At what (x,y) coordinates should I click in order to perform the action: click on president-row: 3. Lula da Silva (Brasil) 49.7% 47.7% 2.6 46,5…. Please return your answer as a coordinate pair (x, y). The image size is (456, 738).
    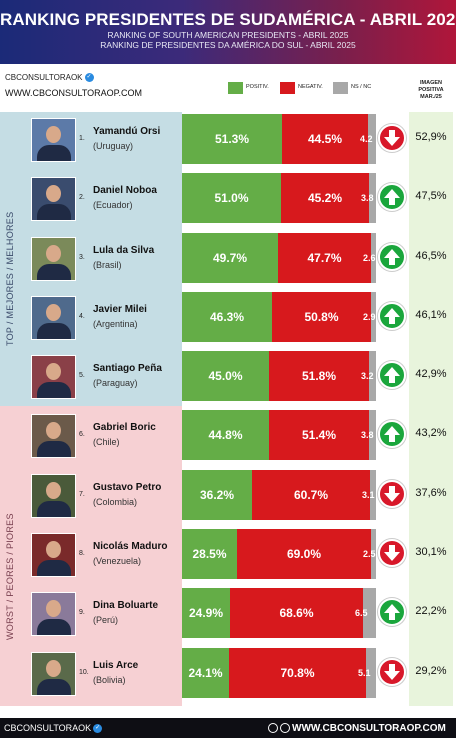
    Looking at the image, I should click on (228, 260).